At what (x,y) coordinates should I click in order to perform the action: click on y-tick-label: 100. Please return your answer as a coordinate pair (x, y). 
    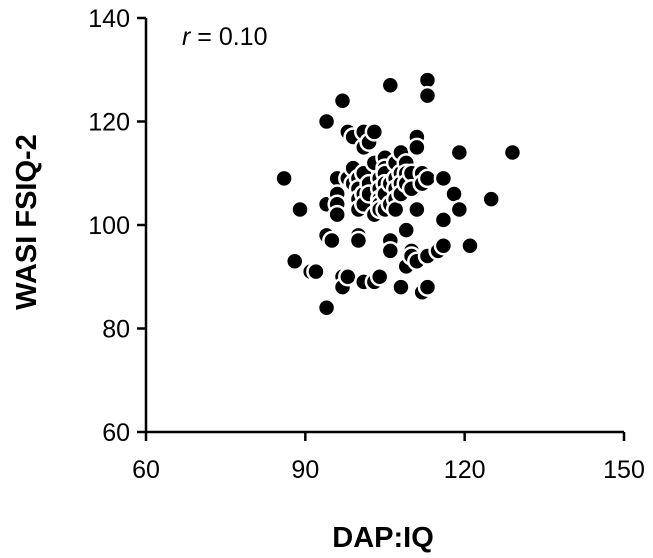
    Looking at the image, I should click on (109, 226).